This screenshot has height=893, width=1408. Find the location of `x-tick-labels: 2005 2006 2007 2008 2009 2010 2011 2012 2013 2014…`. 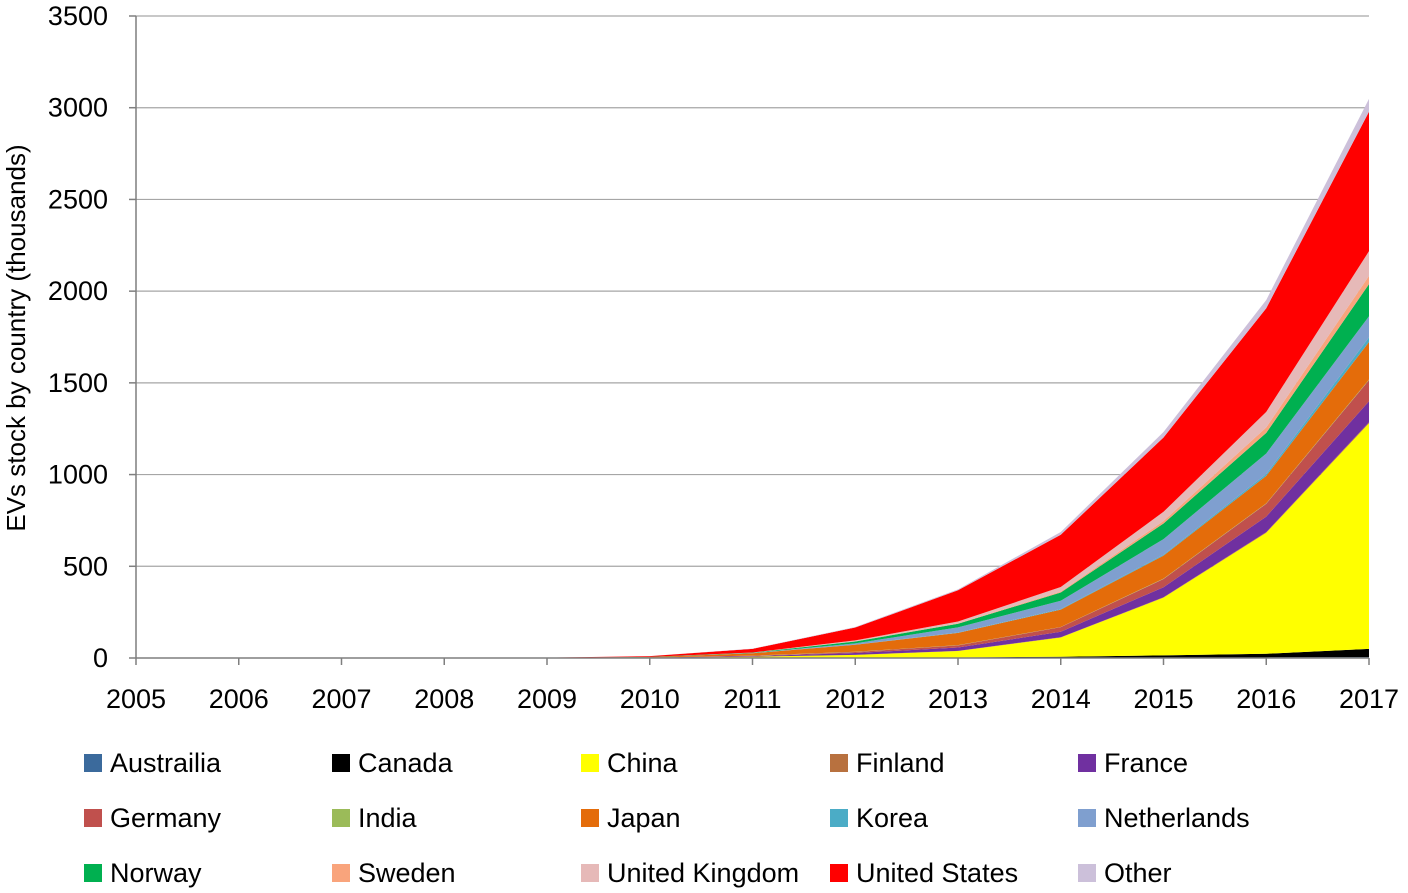

x-tick-labels: 2005 2006 2007 2008 2009 2010 2011 2012 2013 2014… is located at coordinates (752, 699).